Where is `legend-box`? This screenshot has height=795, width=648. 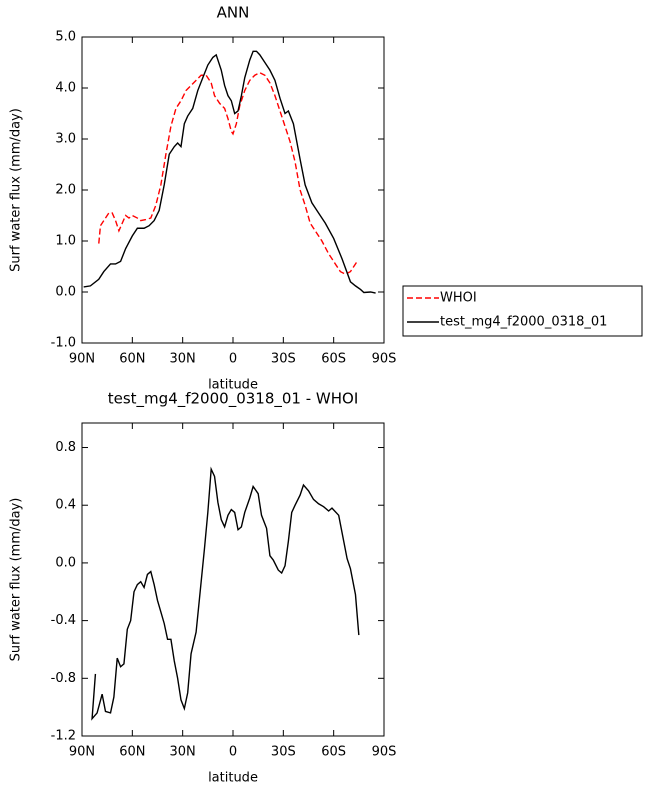 legend-box is located at coordinates (522, 311).